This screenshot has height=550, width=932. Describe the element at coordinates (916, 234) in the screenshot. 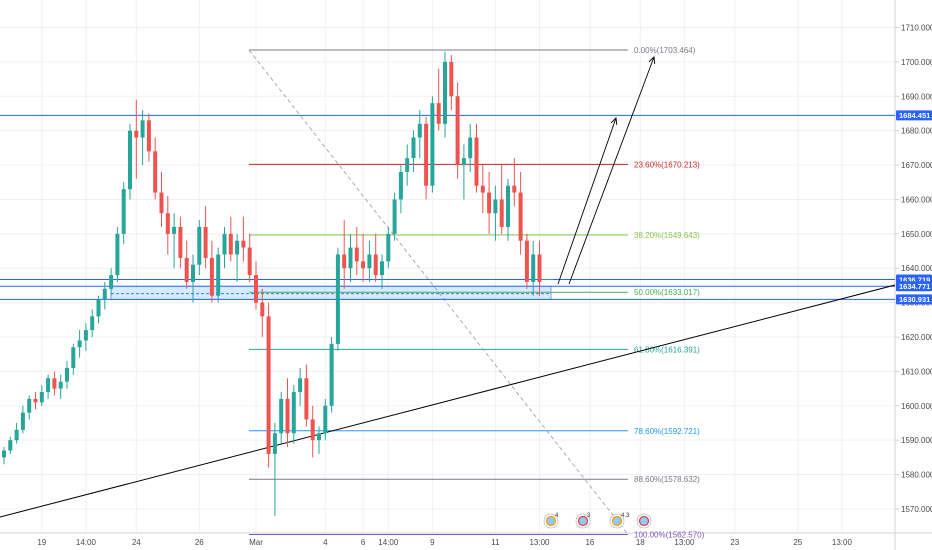

I see `y-tick-label: 1650.000` at that location.